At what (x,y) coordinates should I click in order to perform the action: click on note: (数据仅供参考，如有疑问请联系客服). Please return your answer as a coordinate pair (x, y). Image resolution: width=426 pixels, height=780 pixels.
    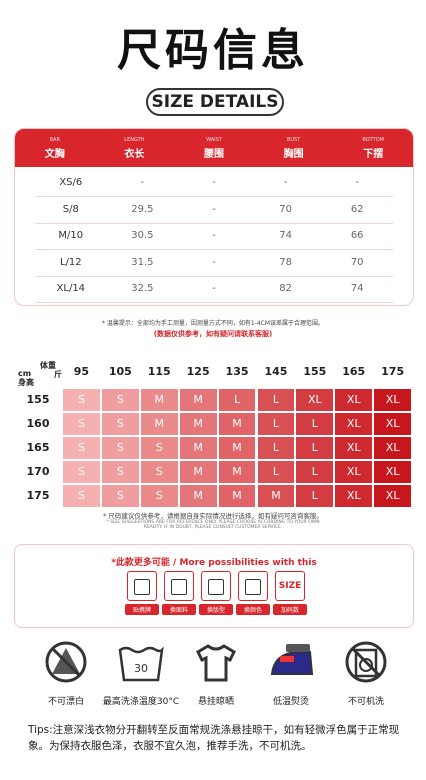
    Looking at the image, I should click on (213, 334).